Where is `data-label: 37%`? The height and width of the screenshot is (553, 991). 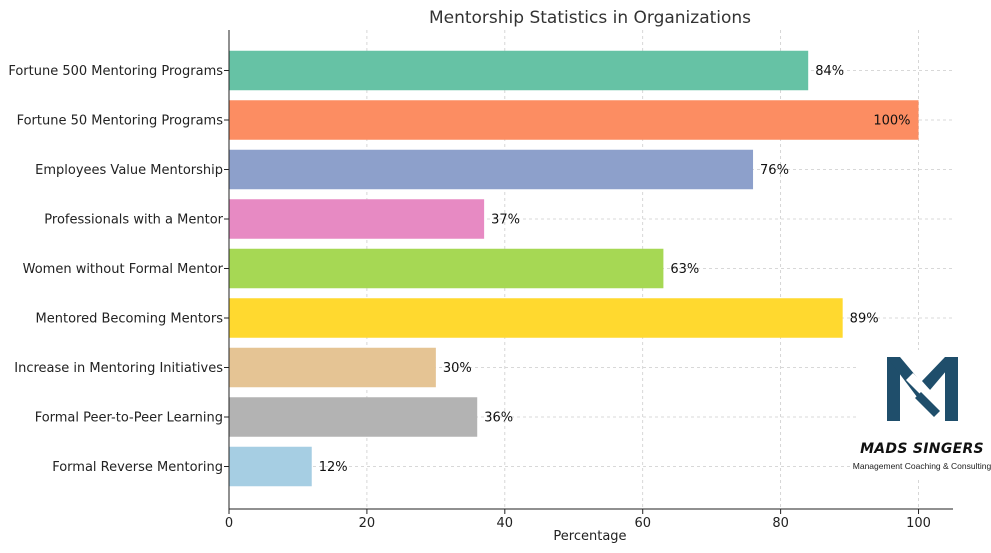
data-label: 37% is located at coordinates (505, 220).